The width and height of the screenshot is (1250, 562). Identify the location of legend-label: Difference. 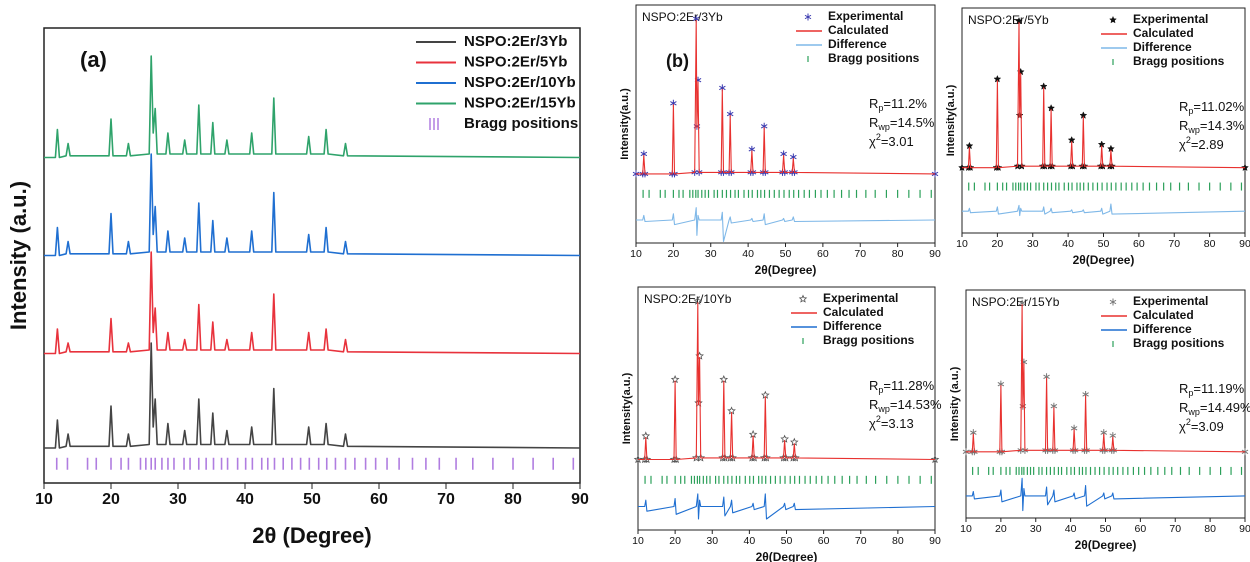
(852, 326).